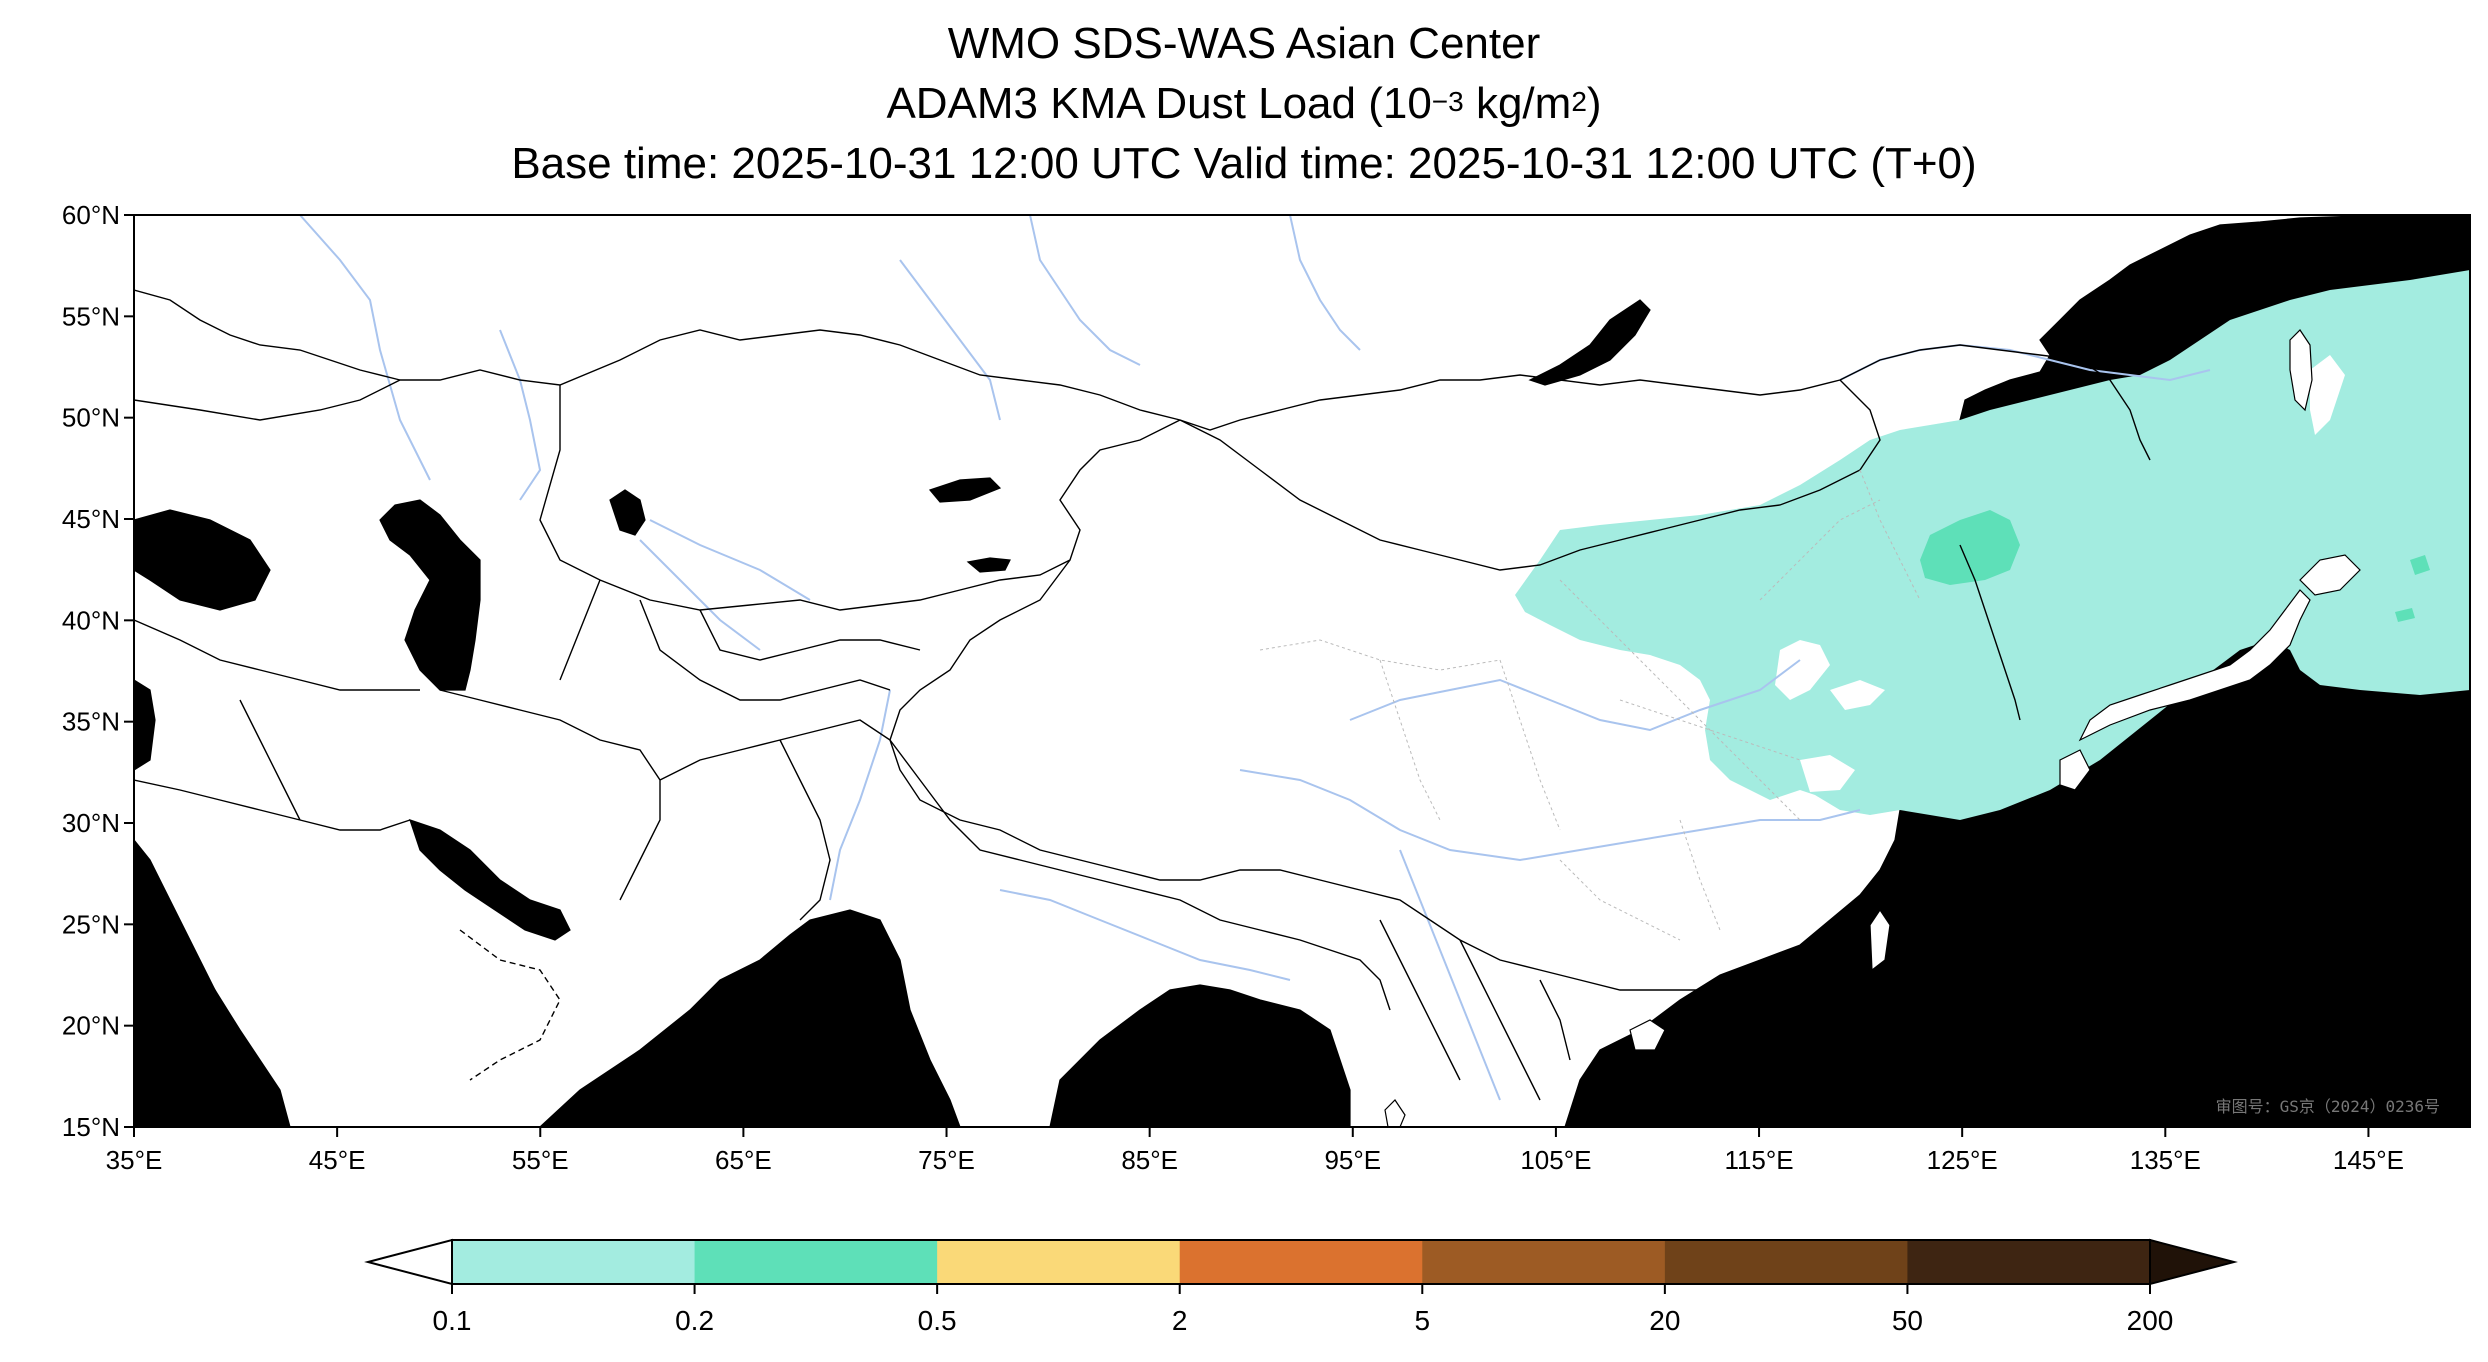 The width and height of the screenshot is (2488, 1362). Describe the element at coordinates (937, 1320) in the screenshot. I see `colorbar-tick-label: 0.5` at that location.